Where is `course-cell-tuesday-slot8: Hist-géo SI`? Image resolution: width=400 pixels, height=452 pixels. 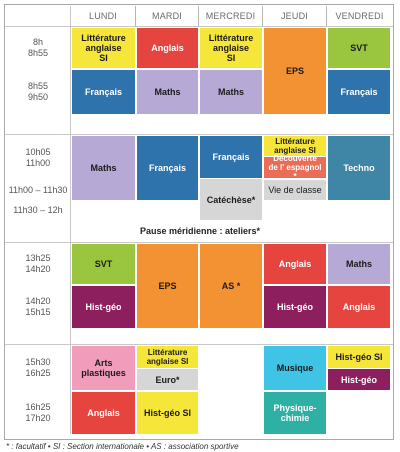
course-cell-tuesday-slot8: Hist-géo SI is located at coordinates (167, 413).